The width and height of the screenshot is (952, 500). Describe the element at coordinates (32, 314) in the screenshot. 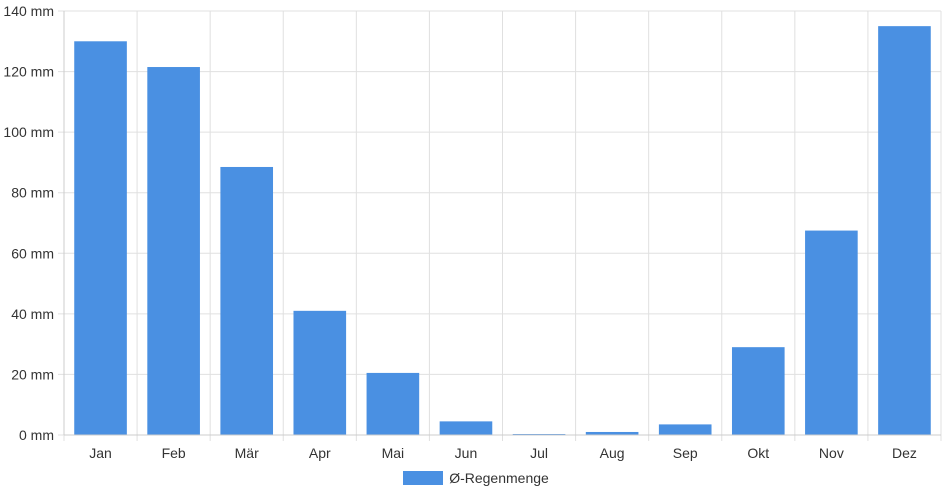

I see `y-tick-label: 40 mm` at that location.